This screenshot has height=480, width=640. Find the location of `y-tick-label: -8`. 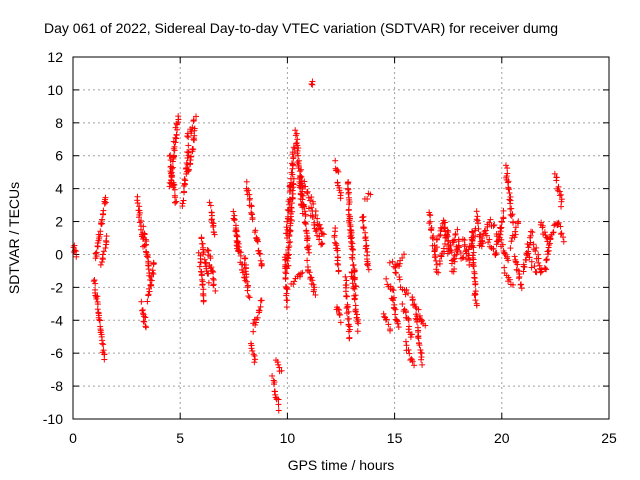

y-tick-label: -8 is located at coordinates (57, 386).